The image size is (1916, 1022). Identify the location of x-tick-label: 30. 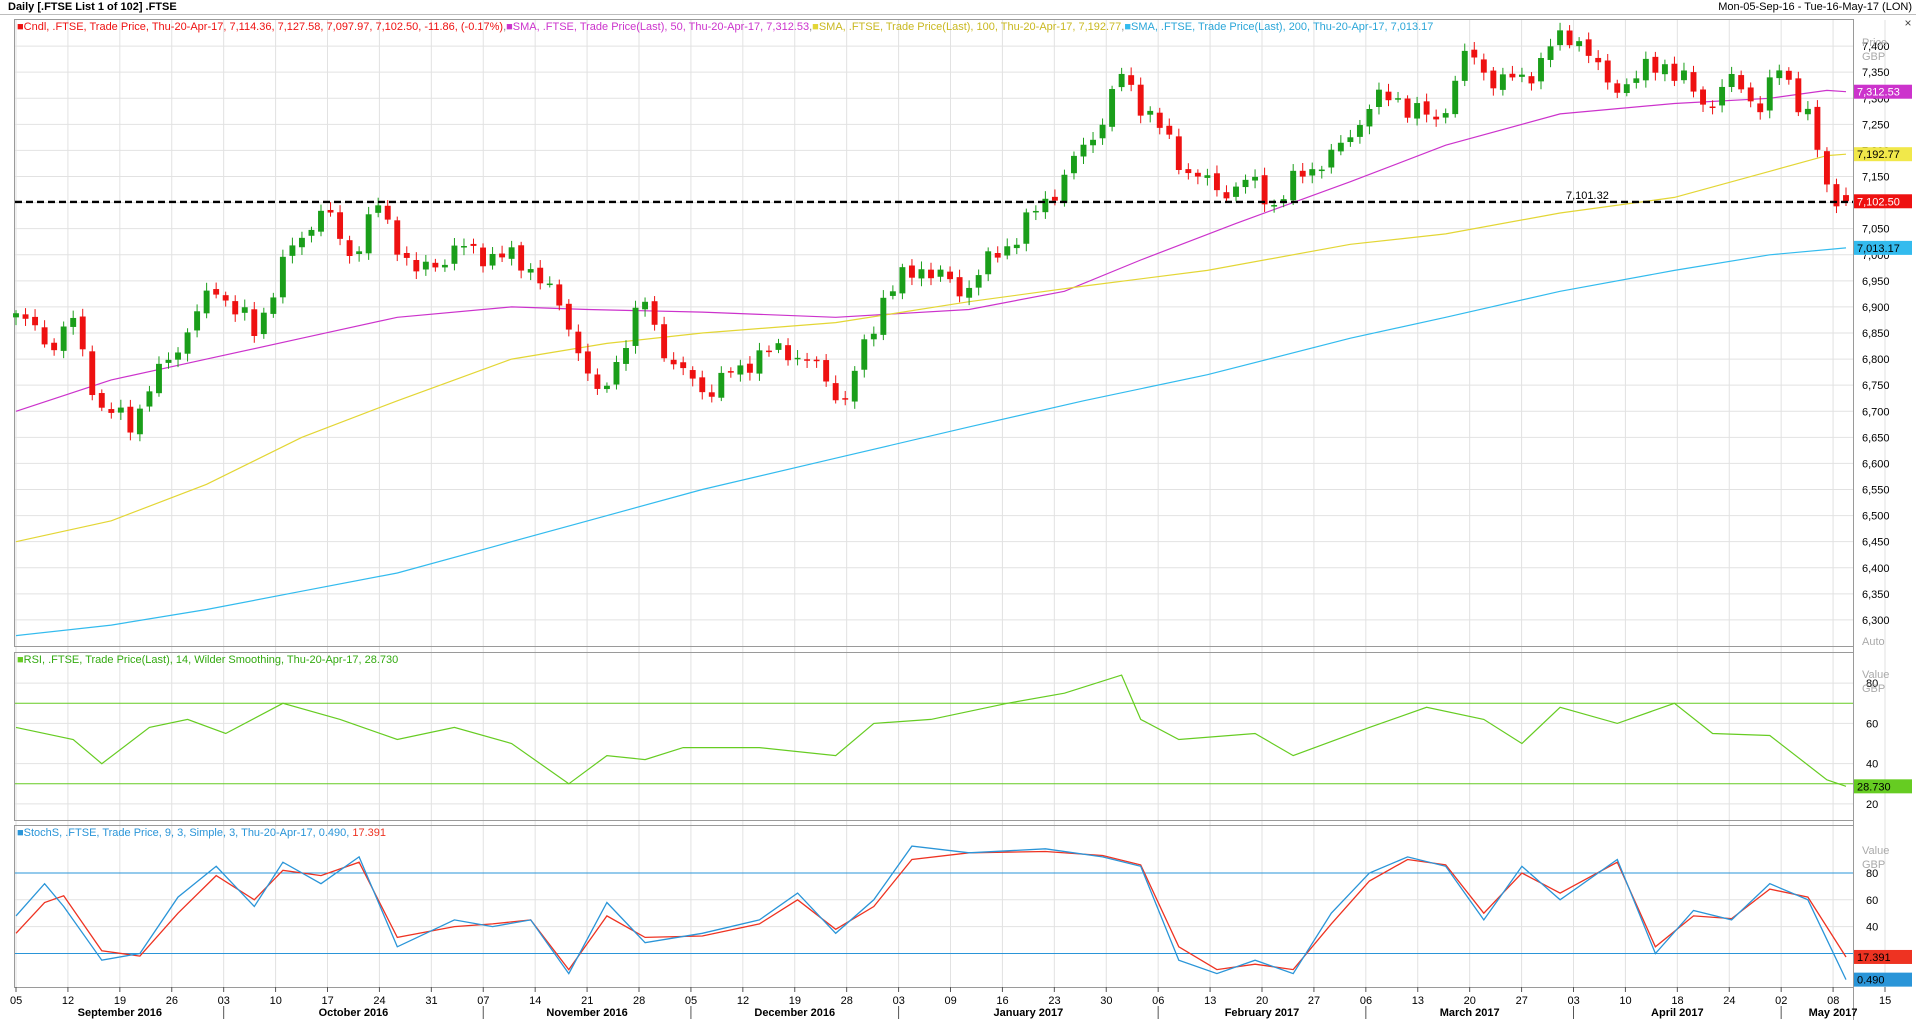
(1106, 1001).